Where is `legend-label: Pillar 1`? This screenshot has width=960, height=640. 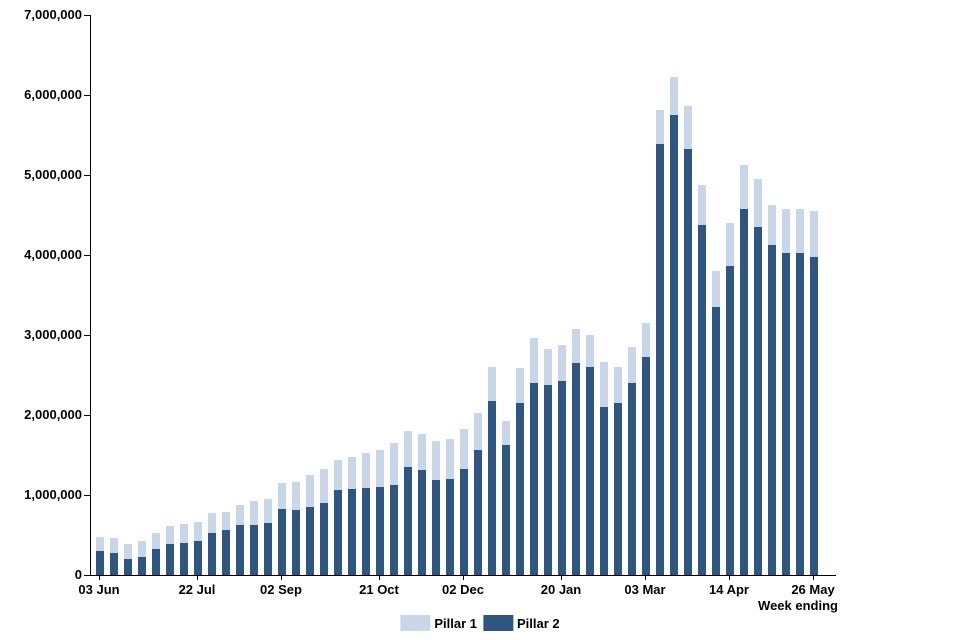 legend-label: Pillar 1 is located at coordinates (455, 623).